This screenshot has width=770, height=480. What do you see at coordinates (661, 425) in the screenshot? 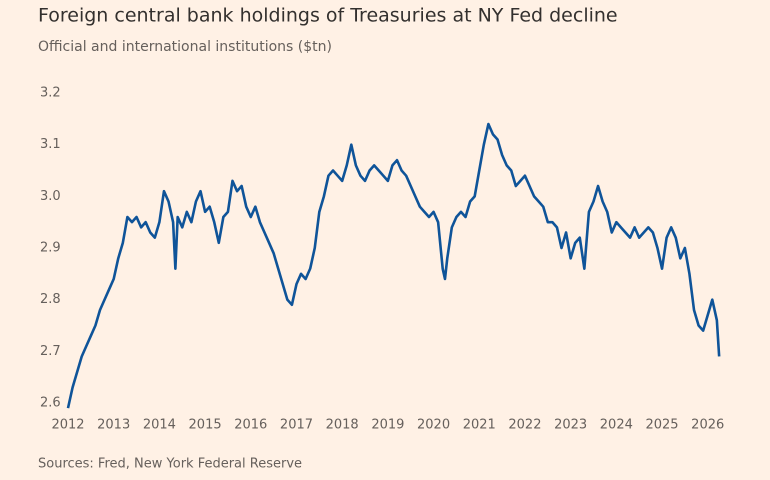
I see `x-tick-label: 2025` at bounding box center [661, 425].